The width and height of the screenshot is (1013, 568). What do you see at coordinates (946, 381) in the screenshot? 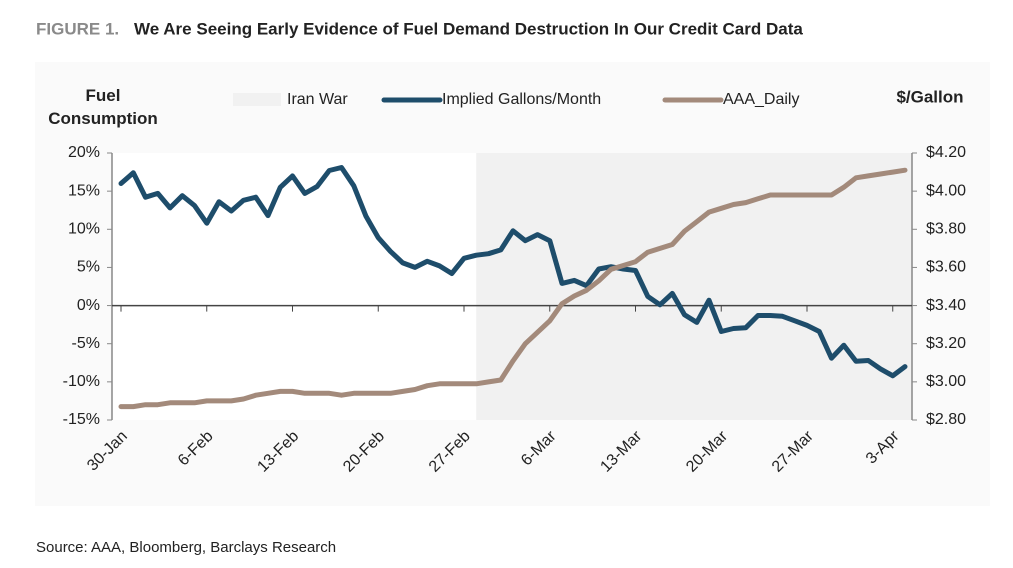
I see `y2-tick-label: $3.00` at bounding box center [946, 381].